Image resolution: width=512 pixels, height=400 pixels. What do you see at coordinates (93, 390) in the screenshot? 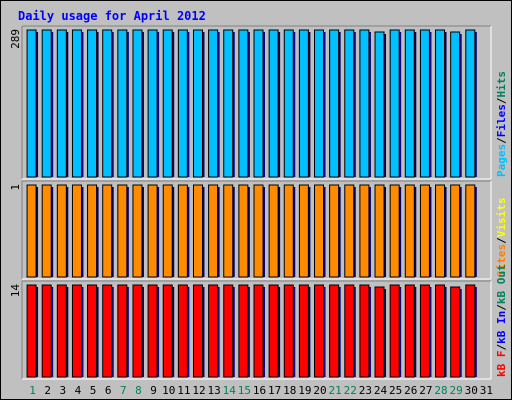
I see `x-tick-label: 5` at bounding box center [93, 390].